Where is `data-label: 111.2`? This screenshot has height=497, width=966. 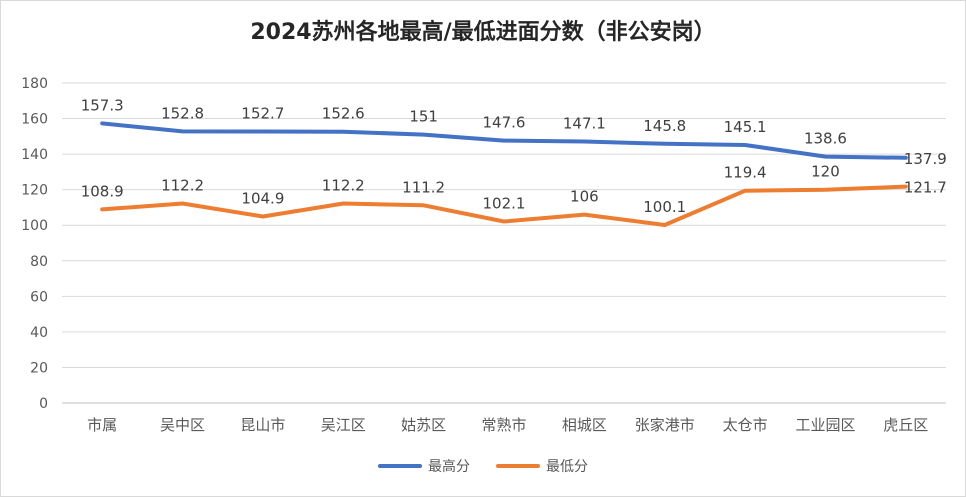 data-label: 111.2 is located at coordinates (423, 187).